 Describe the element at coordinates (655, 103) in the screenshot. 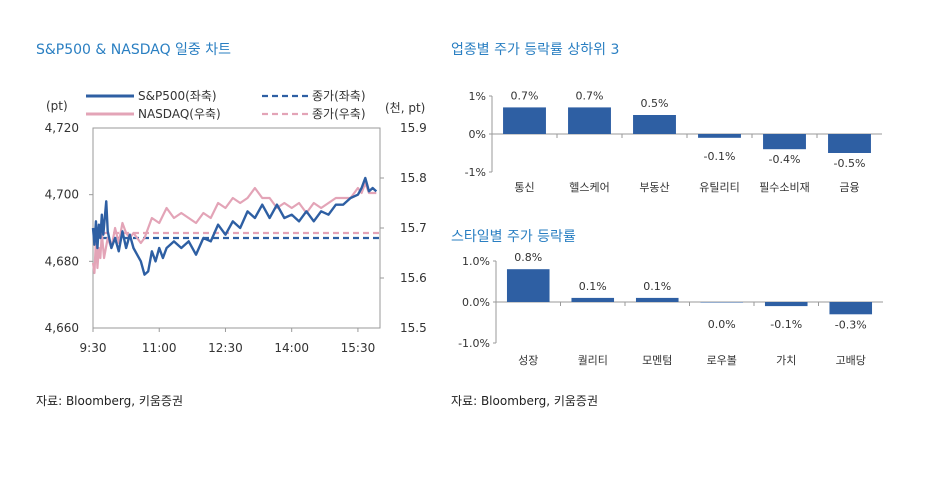

I see `bar-value-label: 0.5%` at that location.